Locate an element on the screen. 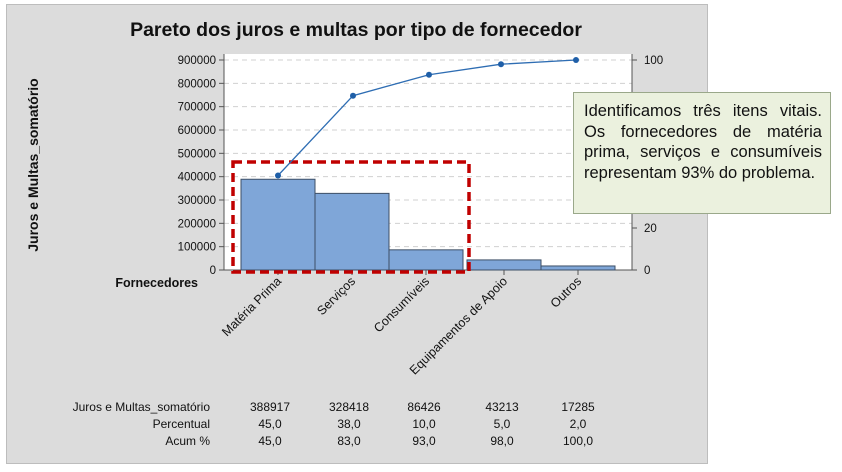  y-tick-label-left-2: 200000 is located at coordinates (197, 224).